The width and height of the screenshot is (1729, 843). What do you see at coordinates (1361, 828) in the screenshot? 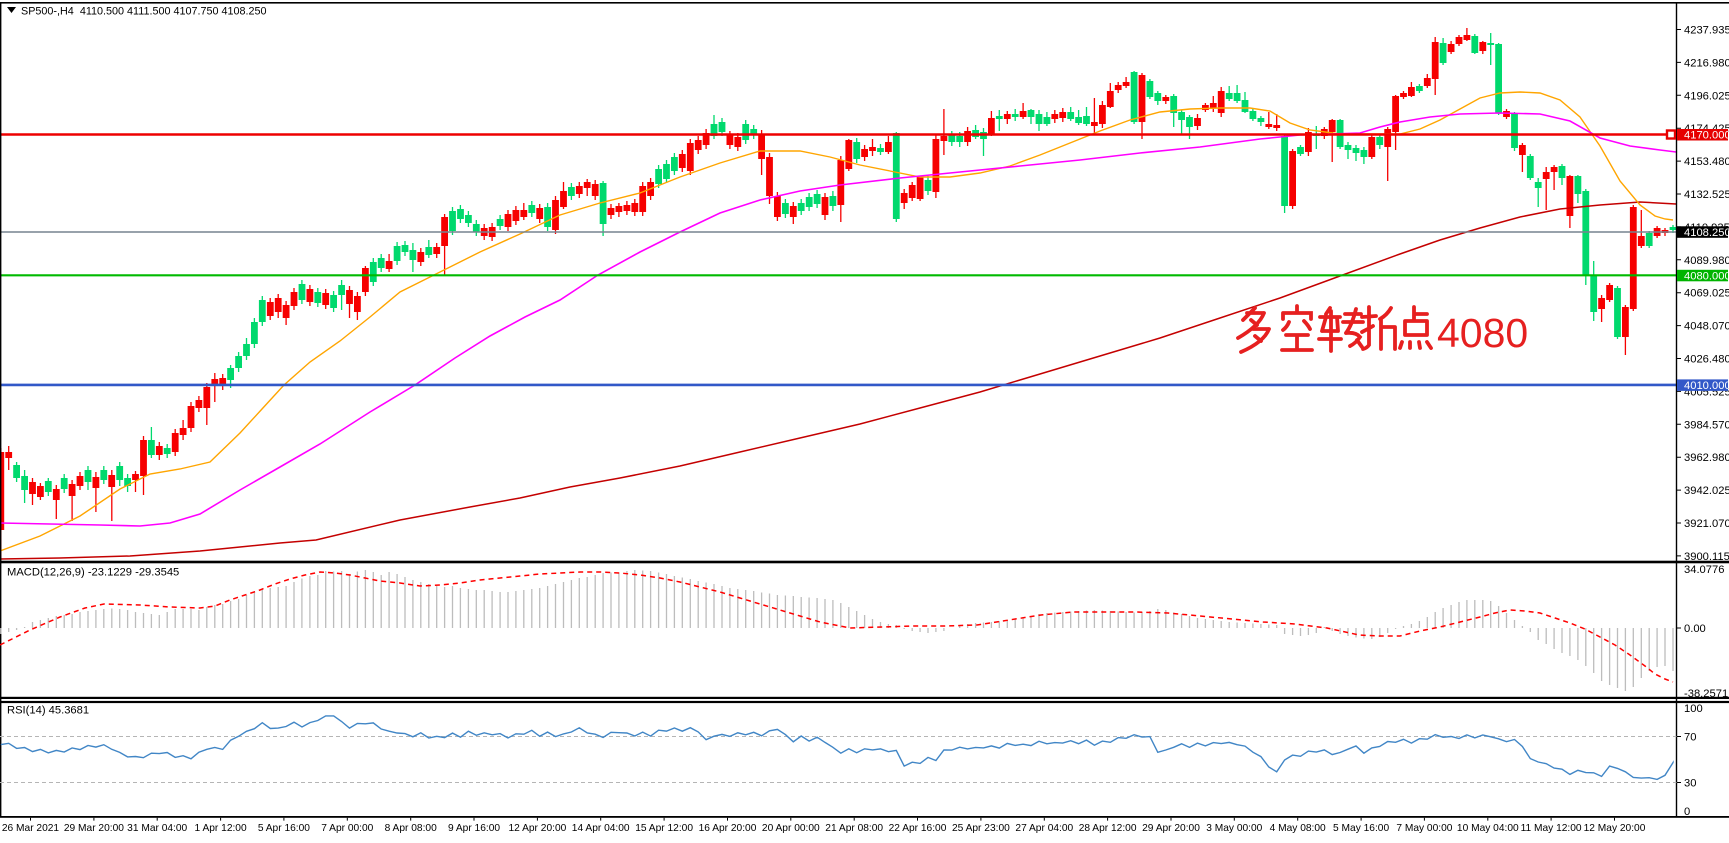
I see `svg-text: 5 May 16:00` at bounding box center [1361, 828].